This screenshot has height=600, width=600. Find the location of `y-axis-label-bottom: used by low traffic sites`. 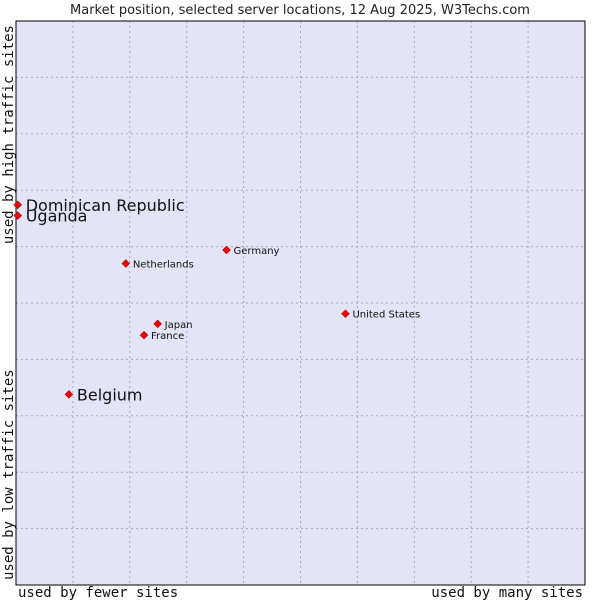

y-axis-label-bottom: used by low traffic sites is located at coordinates (9, 474).